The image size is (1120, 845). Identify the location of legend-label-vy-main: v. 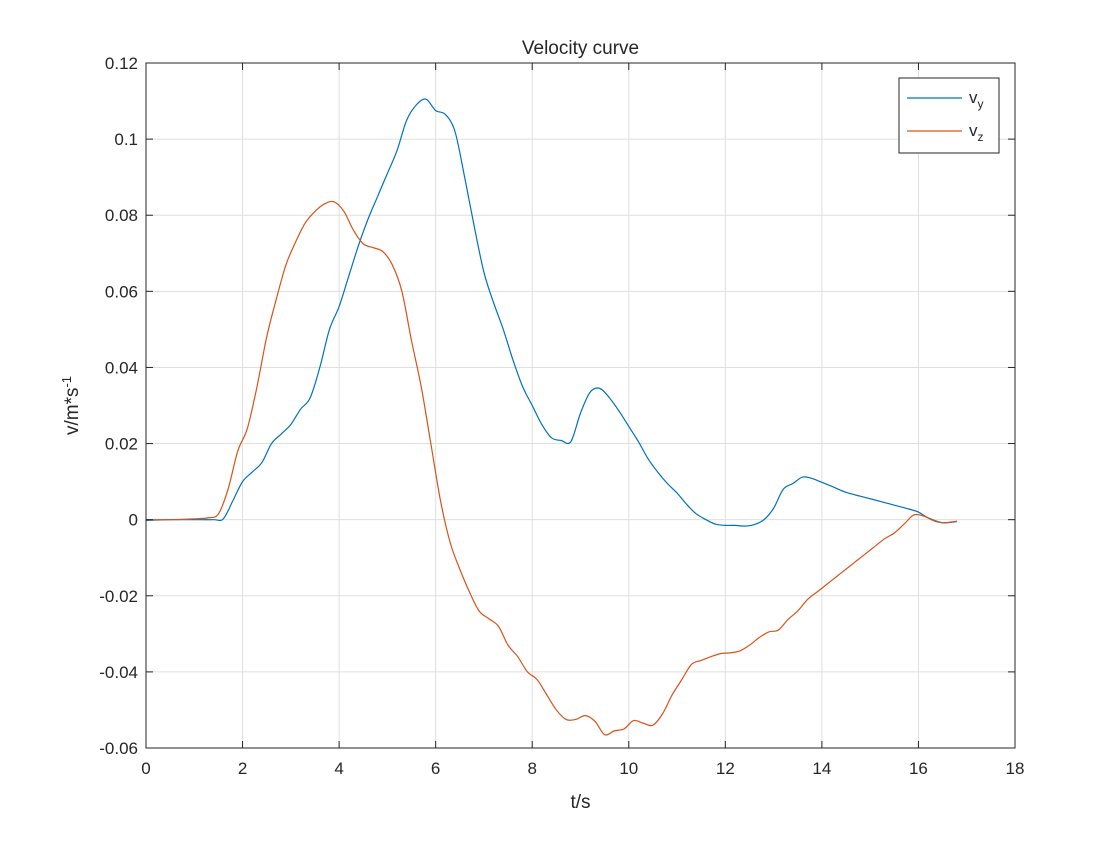
(973, 97).